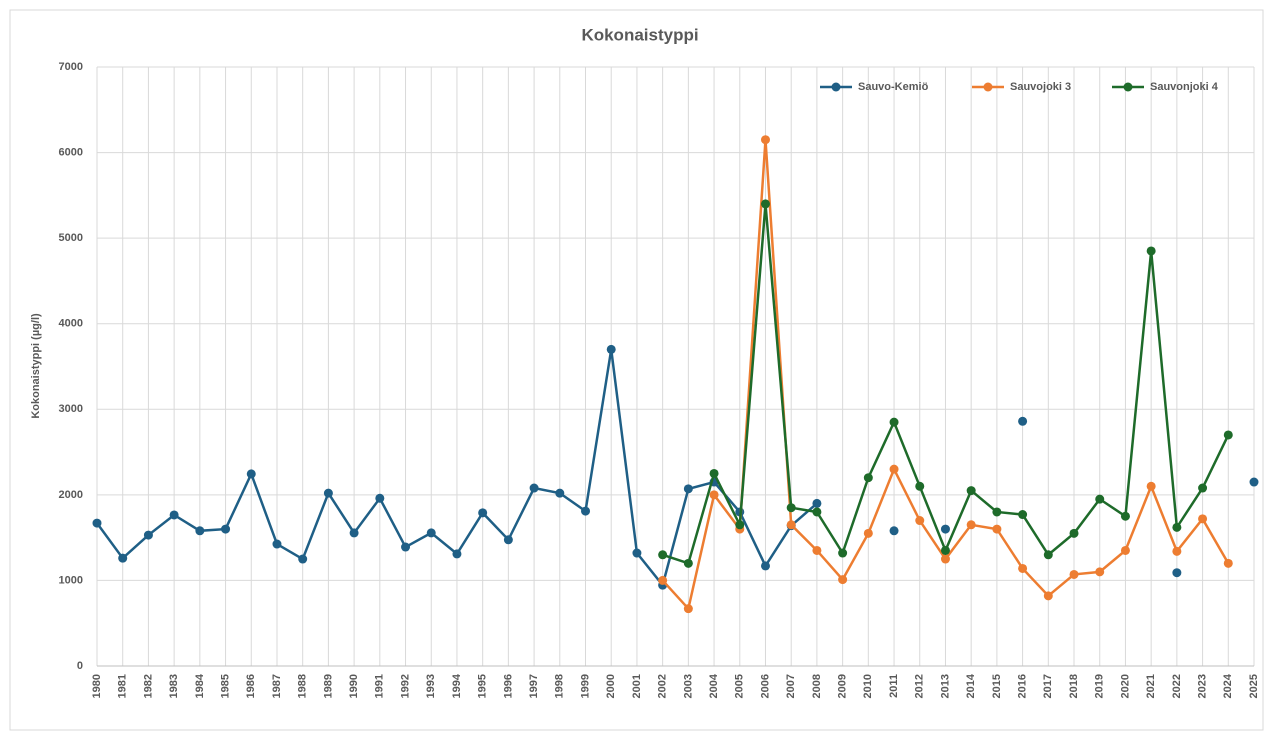 The image size is (1274, 745). What do you see at coordinates (997, 686) in the screenshot?
I see `x-tick-label: 2015` at bounding box center [997, 686].